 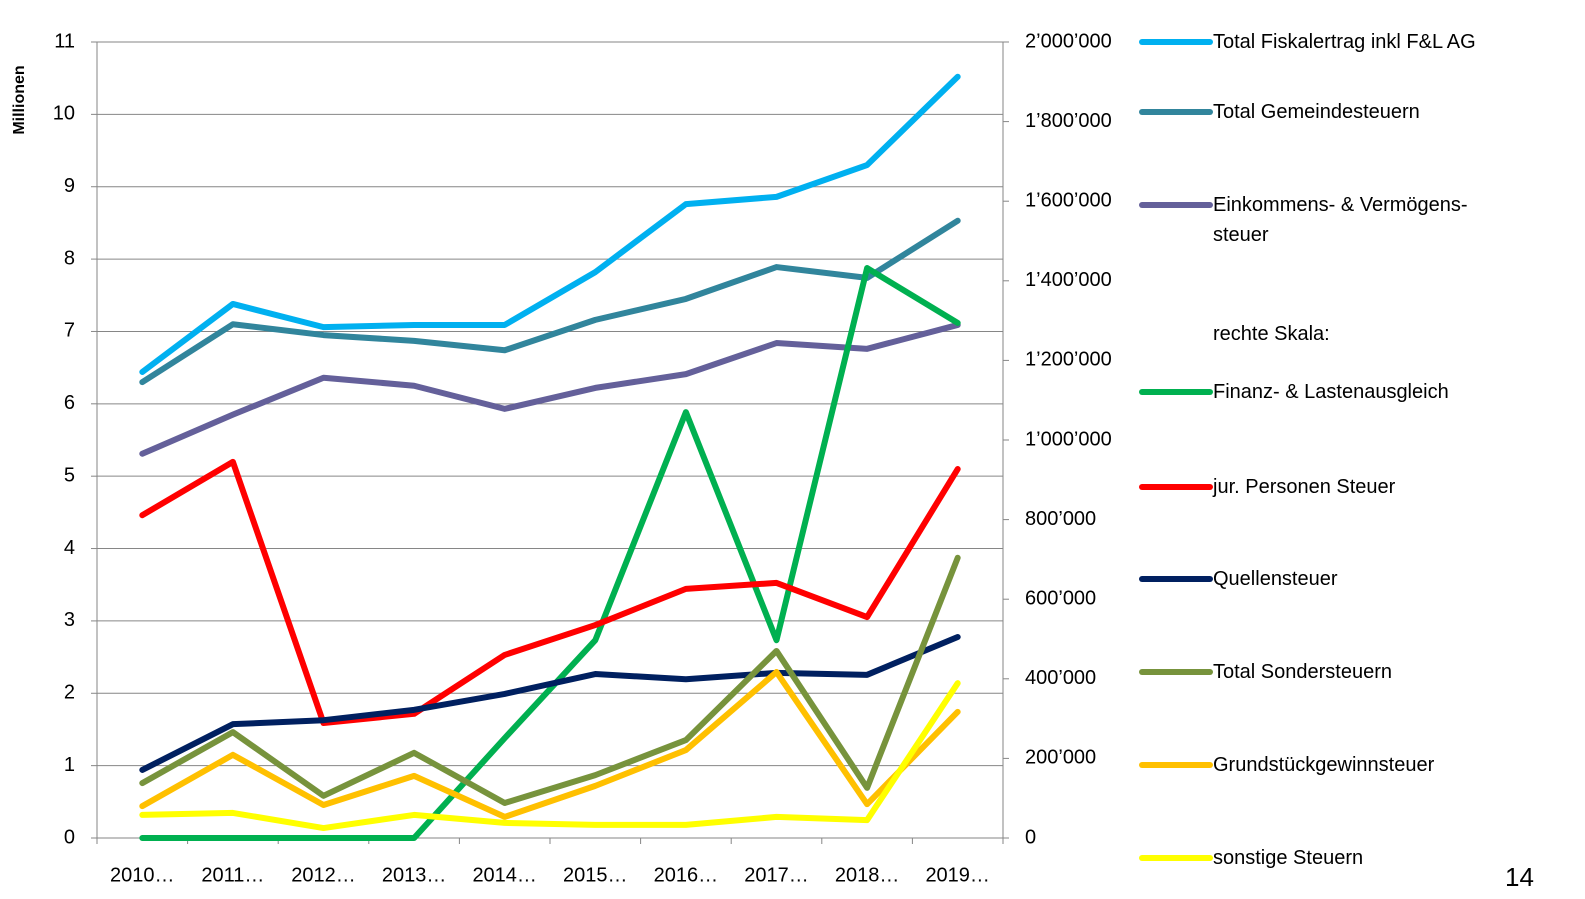 I want to click on y-tick-label: 3, so click(x=69, y=620).